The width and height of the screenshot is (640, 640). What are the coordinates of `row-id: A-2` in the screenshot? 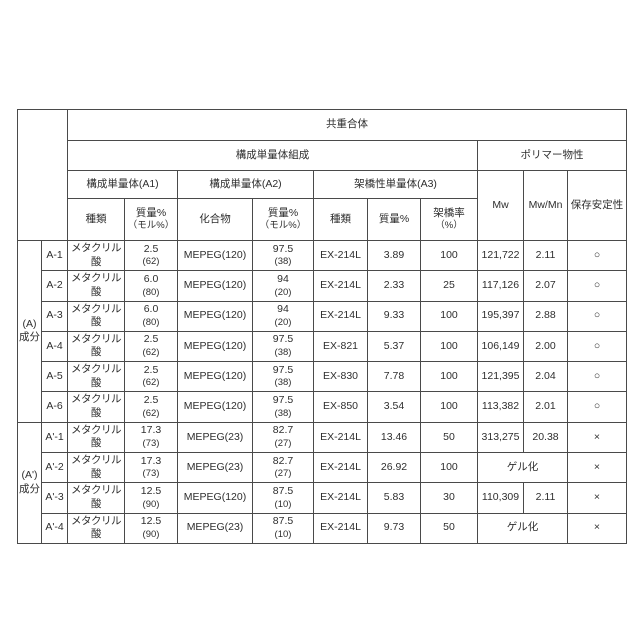 It's located at (54, 286).